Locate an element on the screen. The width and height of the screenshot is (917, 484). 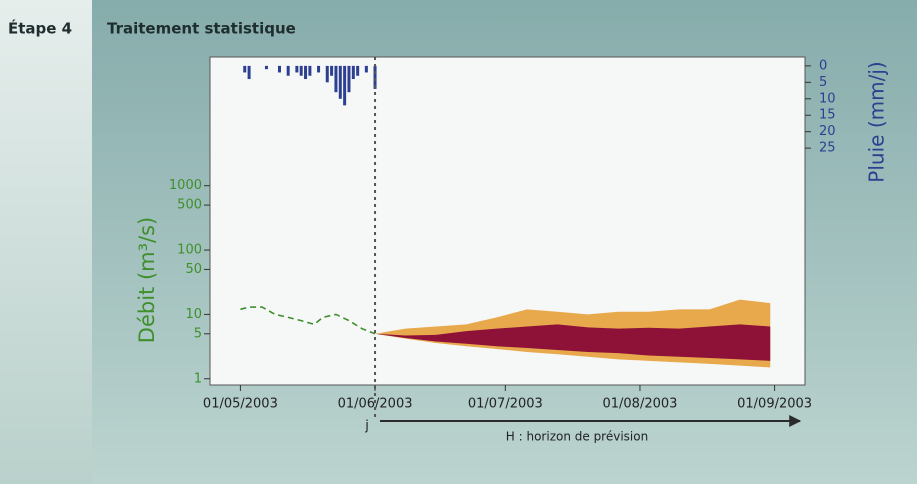
y2-axis-title: Pluie (mm/j) is located at coordinates (877, 121).